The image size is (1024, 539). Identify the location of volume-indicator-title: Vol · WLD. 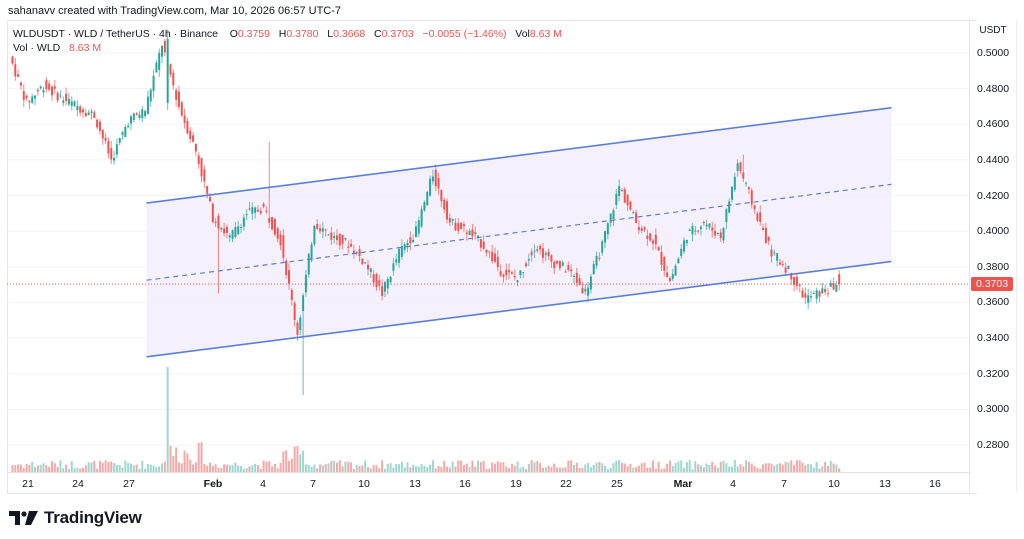
(37, 48).